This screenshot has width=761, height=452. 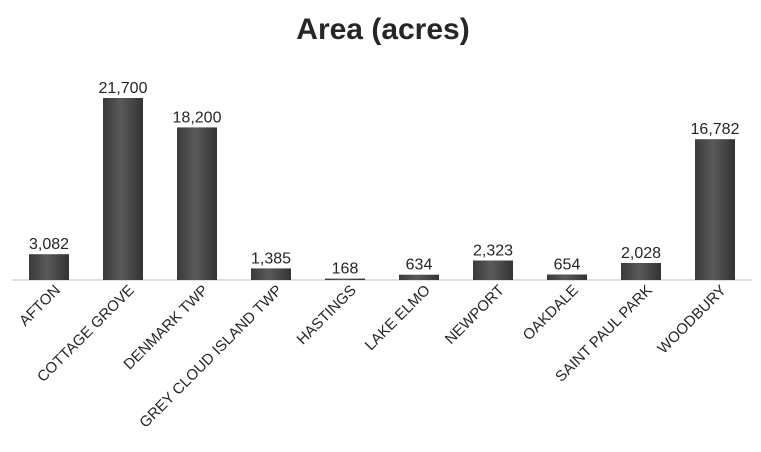 What do you see at coordinates (40, 306) in the screenshot?
I see `x-tick-label-0: AFTON` at bounding box center [40, 306].